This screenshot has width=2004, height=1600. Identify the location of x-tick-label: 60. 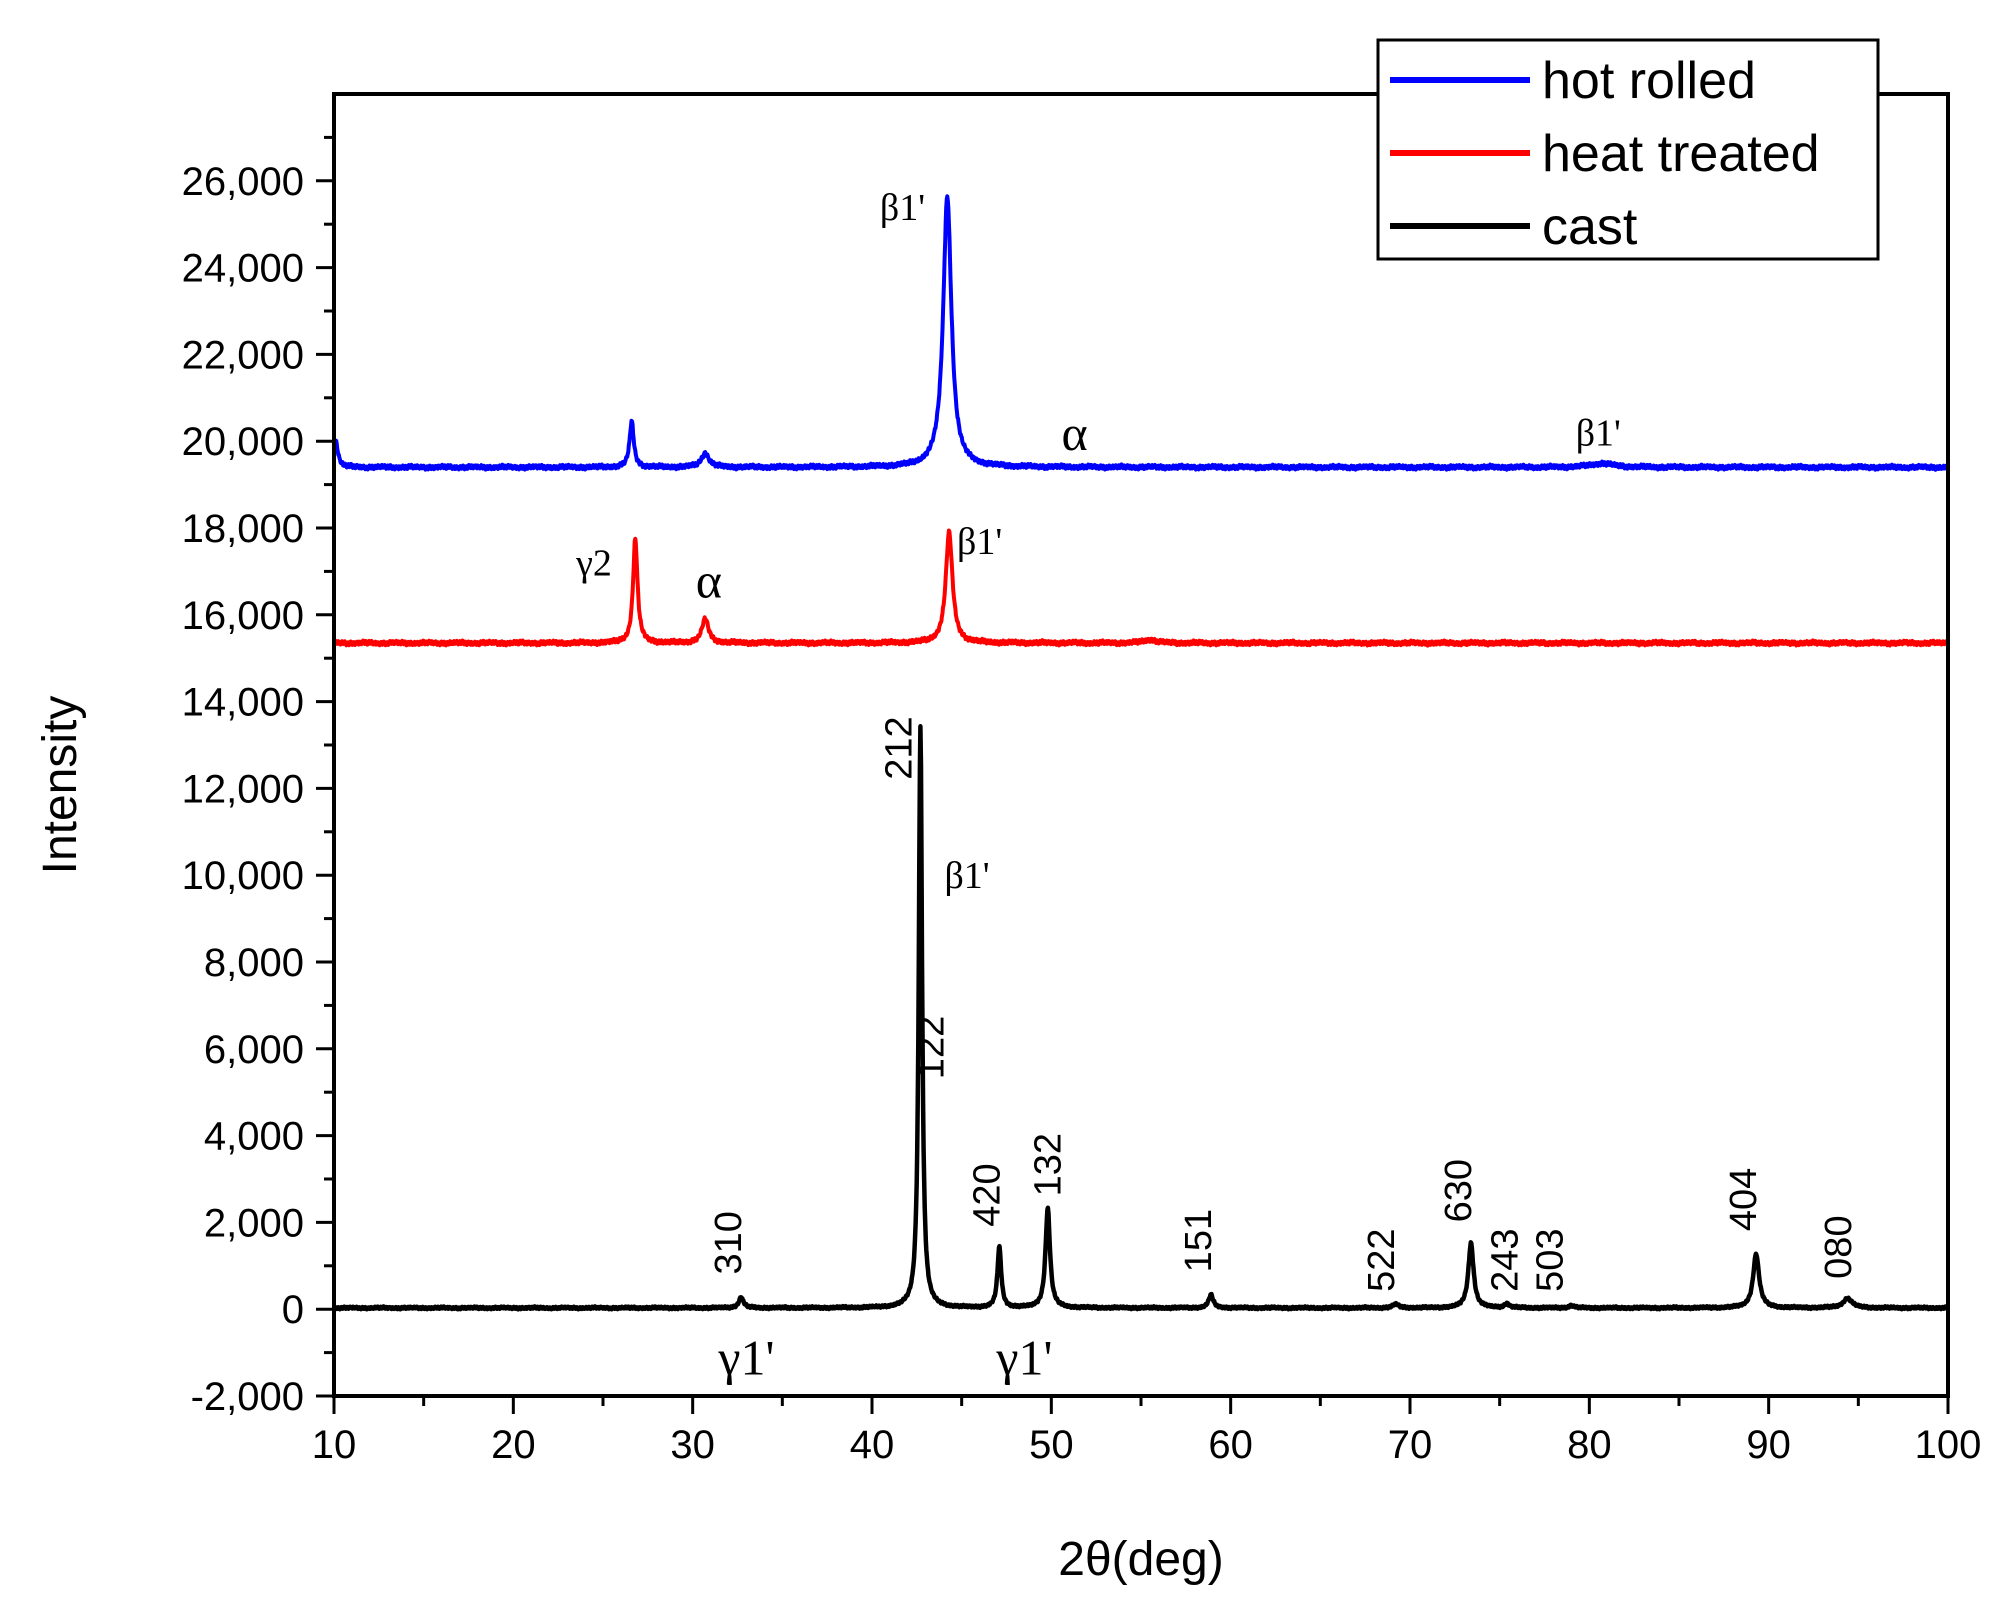
(1230, 1445).